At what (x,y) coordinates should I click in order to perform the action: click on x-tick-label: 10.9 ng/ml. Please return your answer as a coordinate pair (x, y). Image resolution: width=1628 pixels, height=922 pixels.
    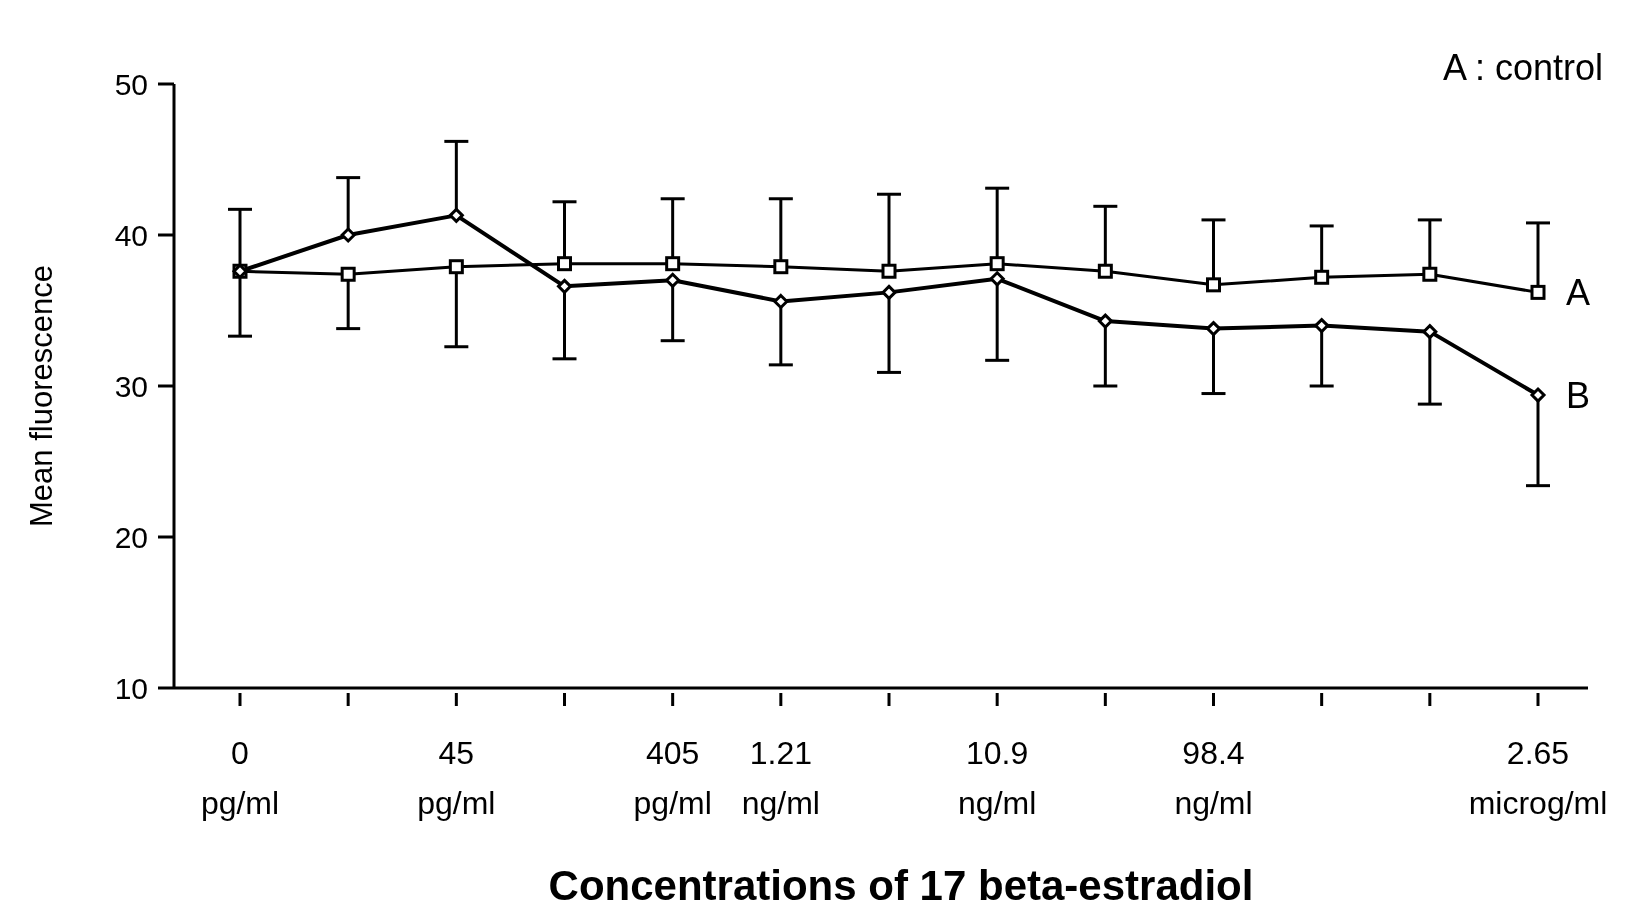
    Looking at the image, I should click on (997, 778).